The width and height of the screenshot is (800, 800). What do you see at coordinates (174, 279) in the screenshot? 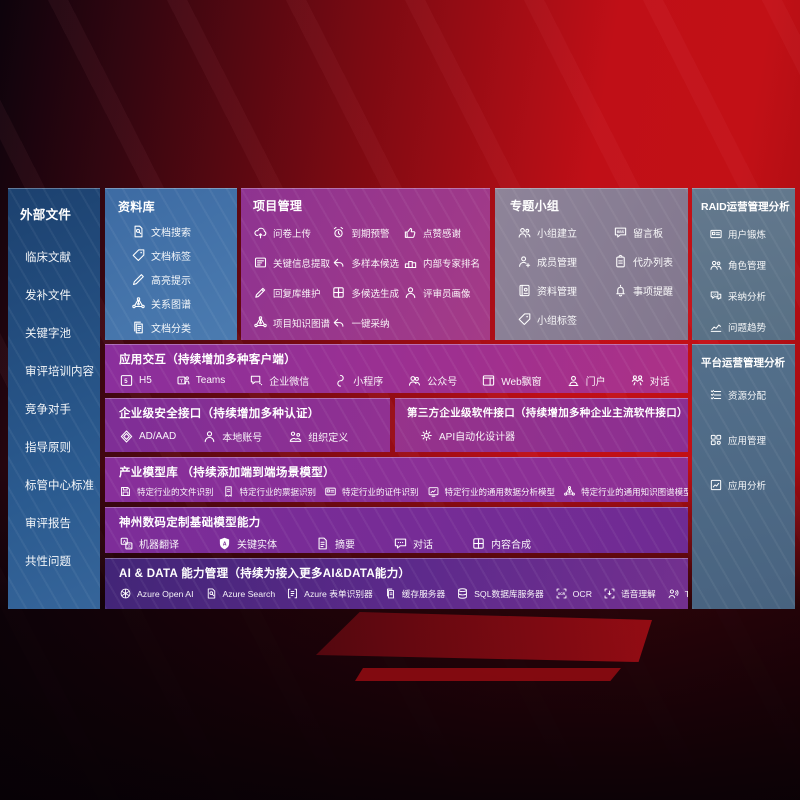
I see `library-list: 文档搜索 文档标签 高亮提示 关系图谱 文档分类` at bounding box center [174, 279].